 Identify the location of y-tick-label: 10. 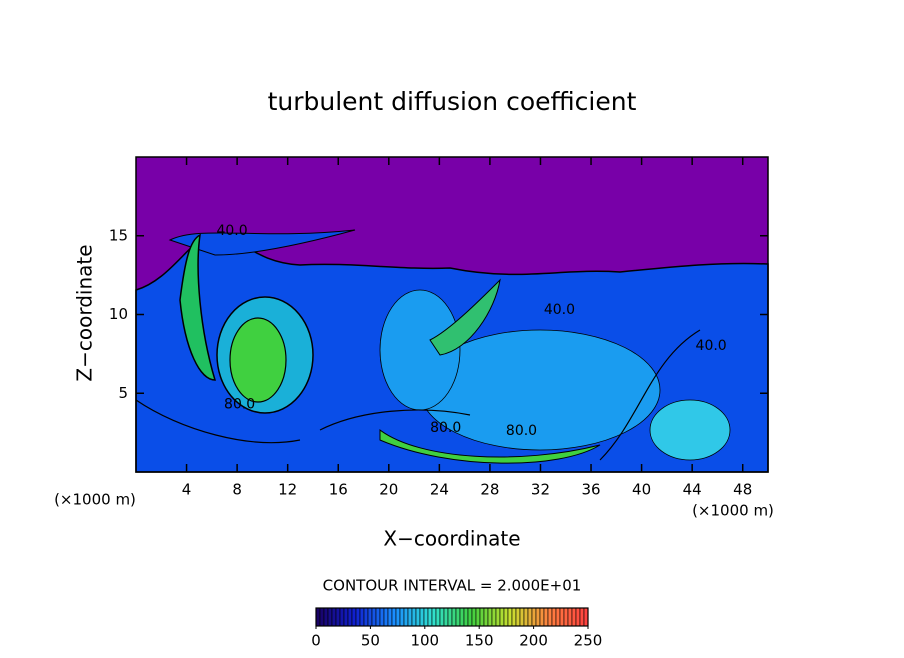
(118, 314).